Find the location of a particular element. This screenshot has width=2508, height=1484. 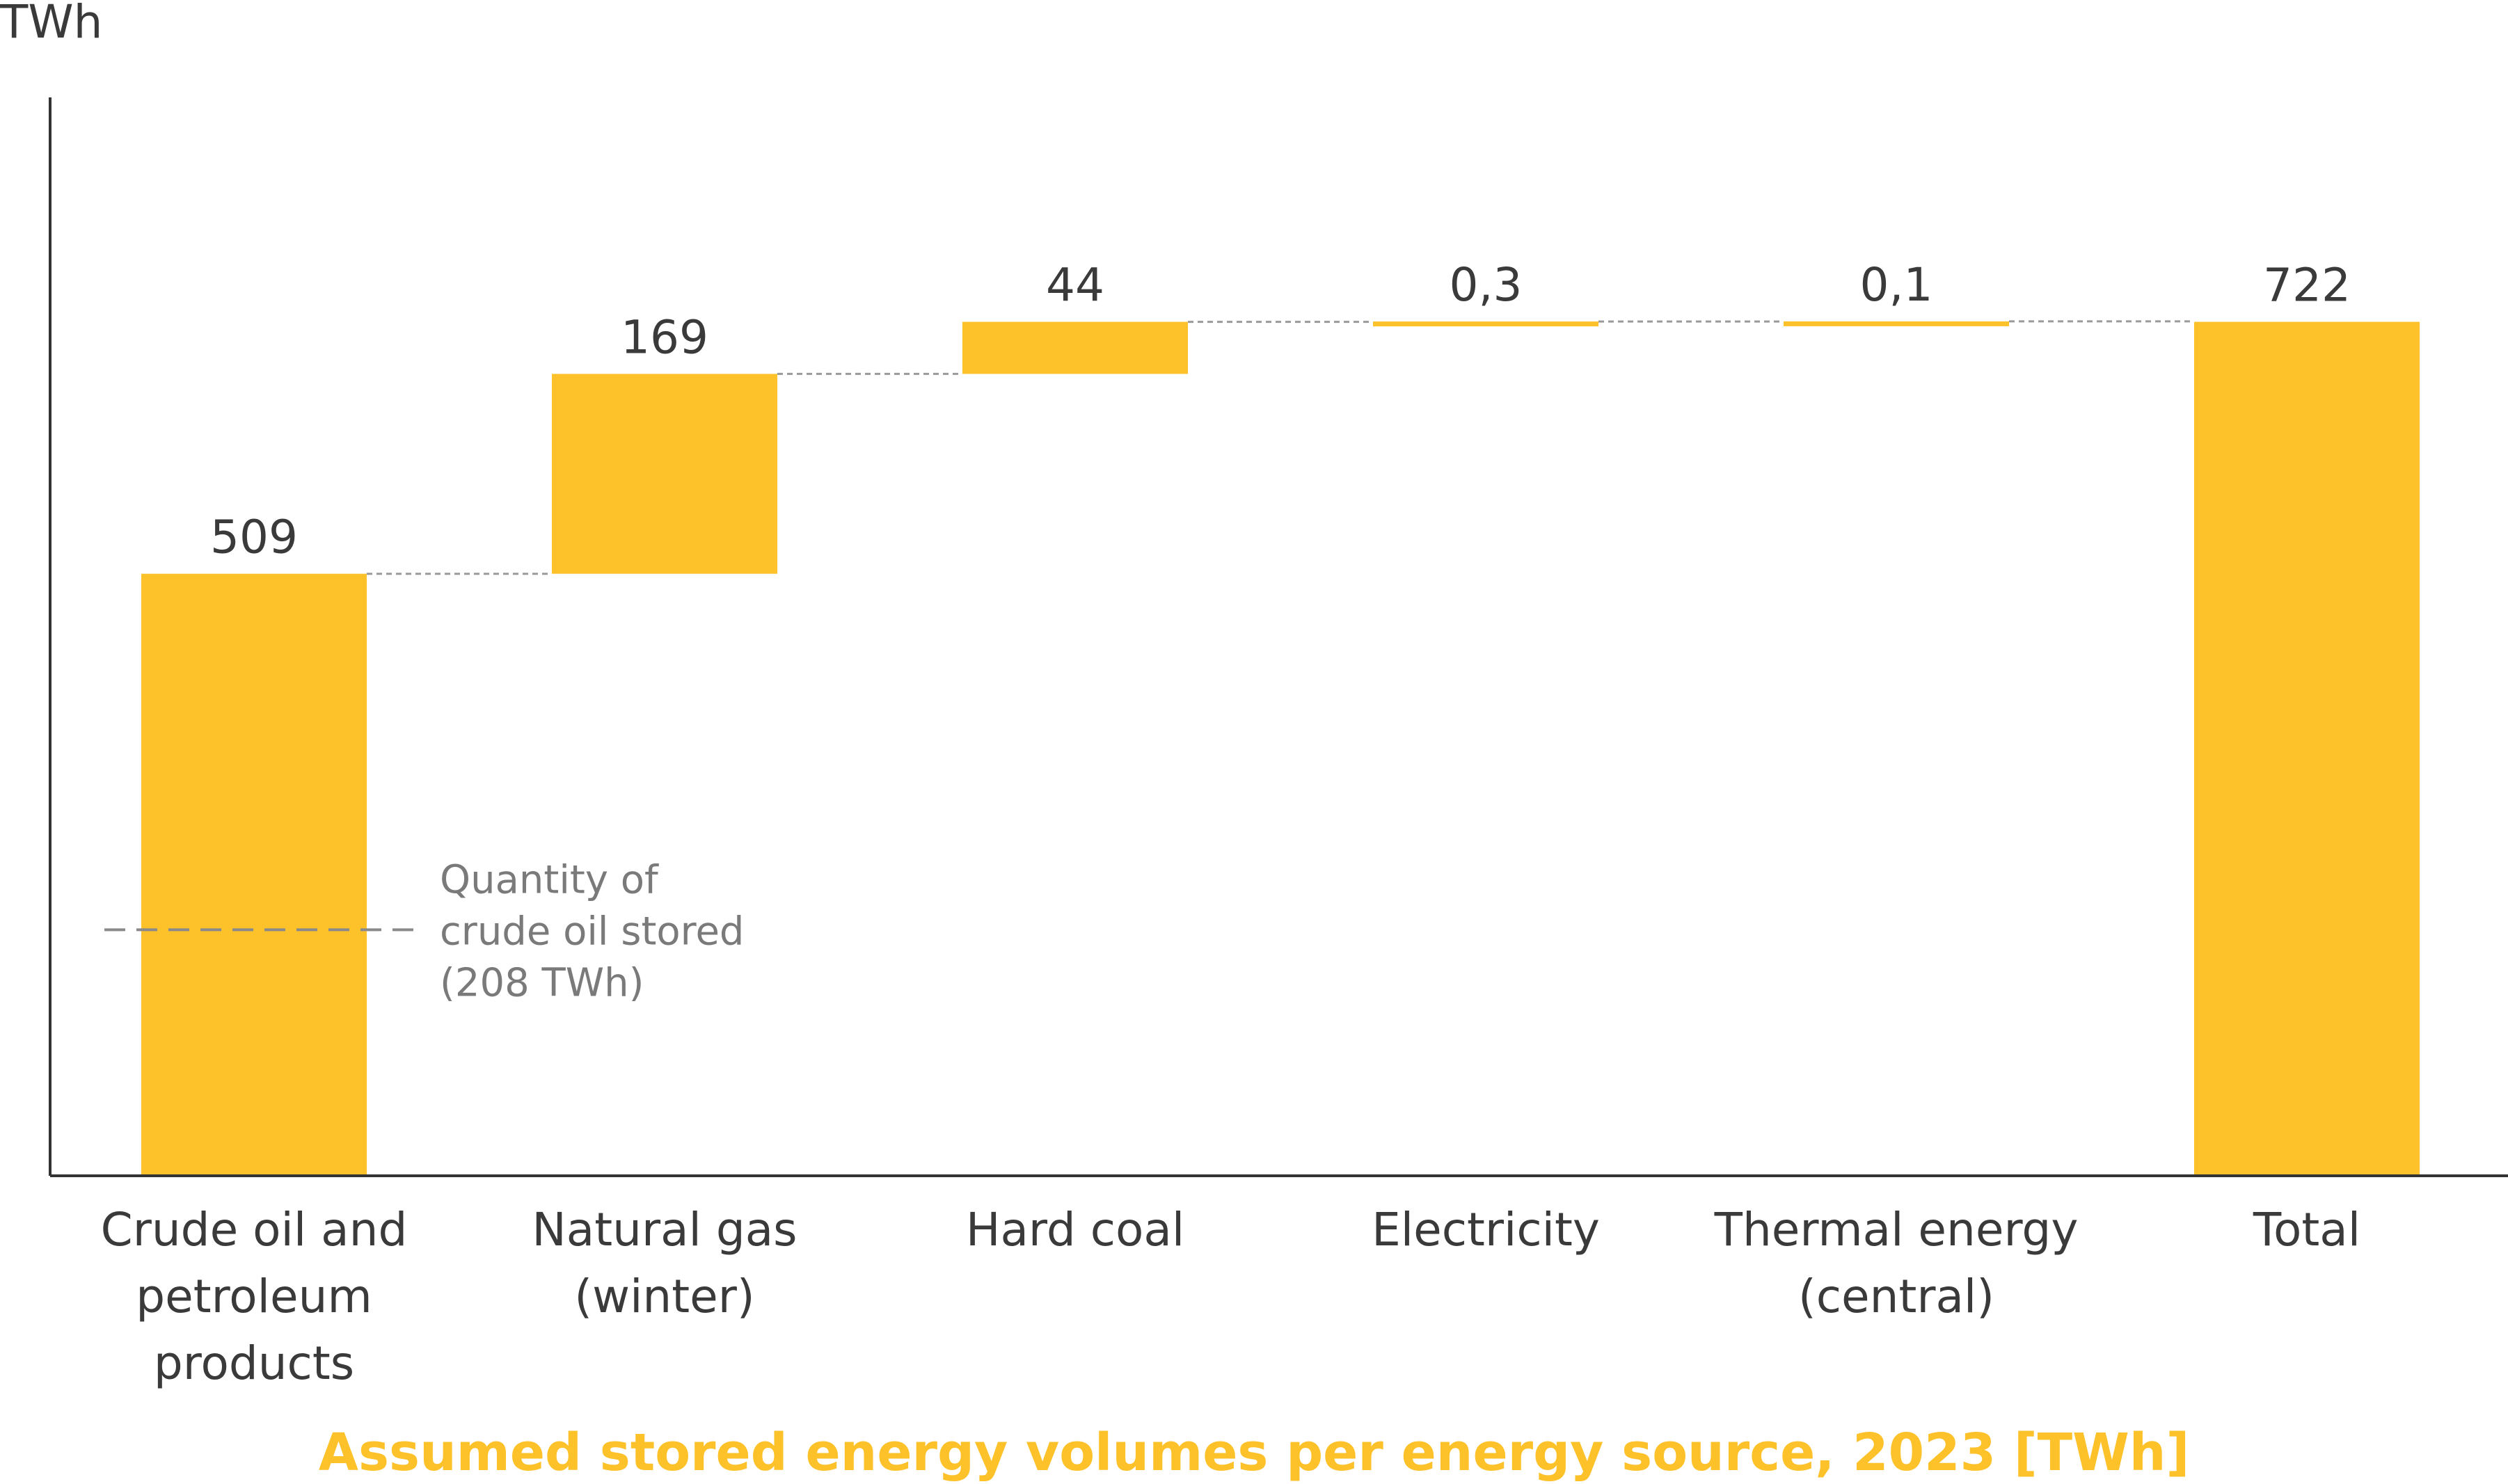

x-tick-label-line: products is located at coordinates (254, 1363).